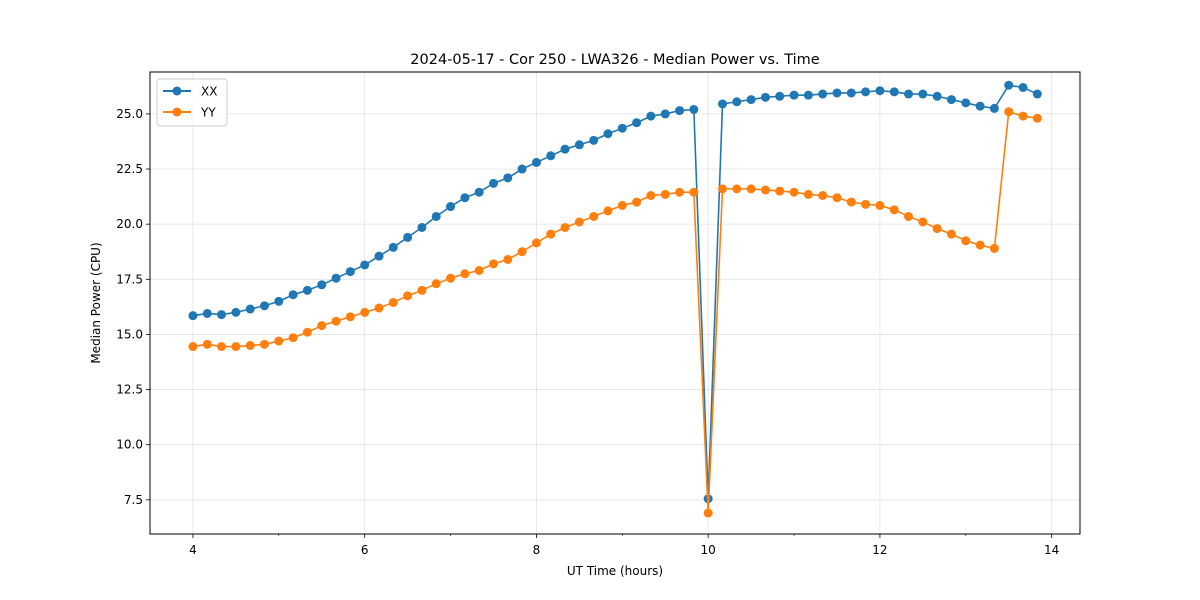 The height and width of the screenshot is (600, 1200). What do you see at coordinates (129, 169) in the screenshot?
I see `y-tick-label: 22.5` at bounding box center [129, 169].